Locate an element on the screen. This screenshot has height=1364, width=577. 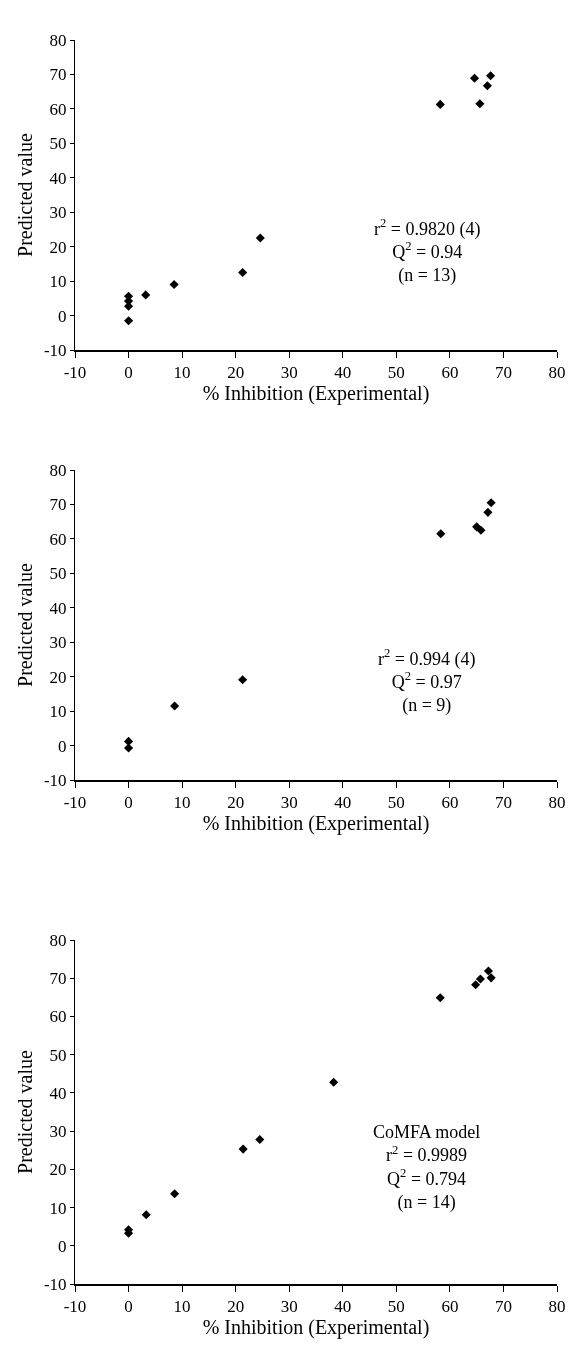
annotation: (n = 13) is located at coordinates (427, 276).